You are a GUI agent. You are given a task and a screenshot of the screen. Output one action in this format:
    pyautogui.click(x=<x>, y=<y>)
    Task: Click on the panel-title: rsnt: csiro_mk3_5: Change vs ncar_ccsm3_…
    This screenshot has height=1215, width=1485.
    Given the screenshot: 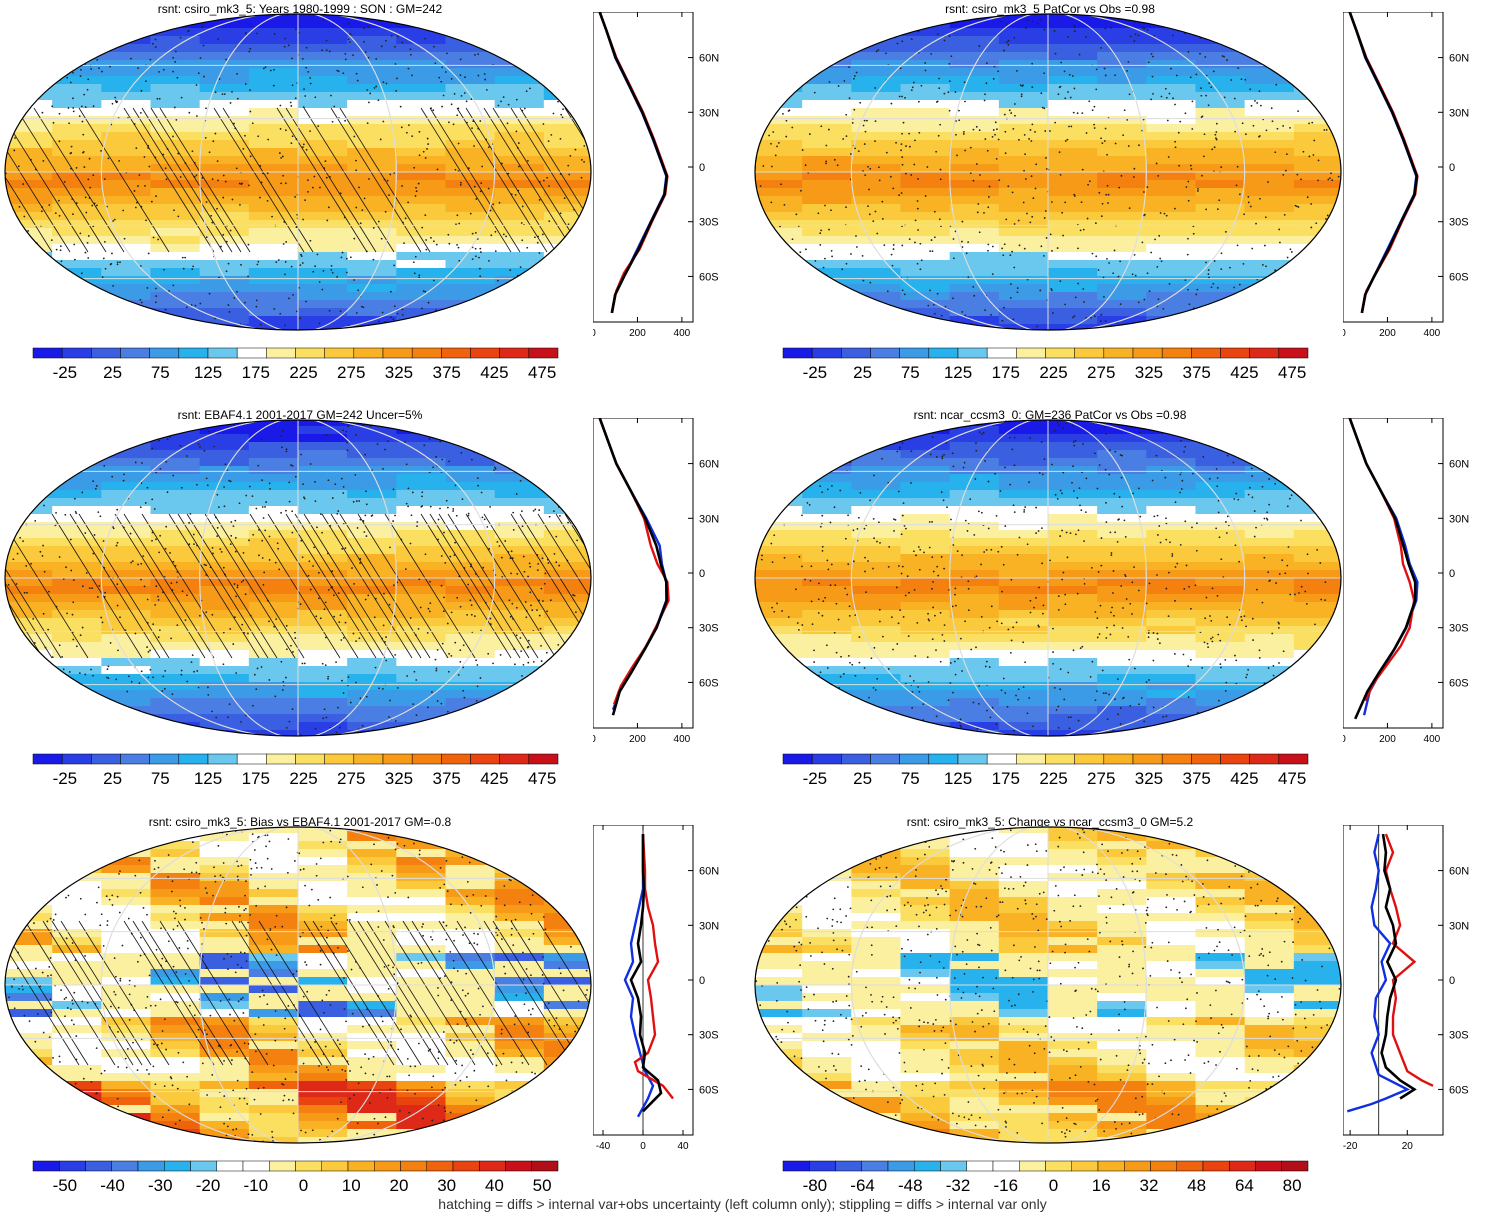 What is the action you would take?
    pyautogui.click(x=1050, y=822)
    